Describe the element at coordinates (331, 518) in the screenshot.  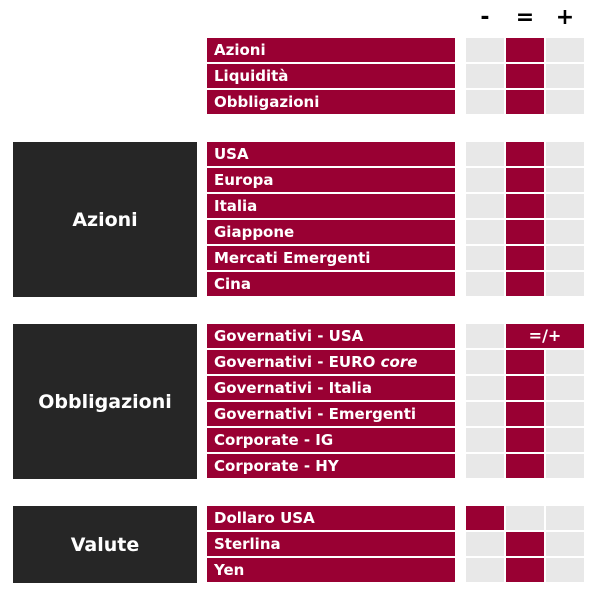
I see `row-label: Dollaro USA` at that location.